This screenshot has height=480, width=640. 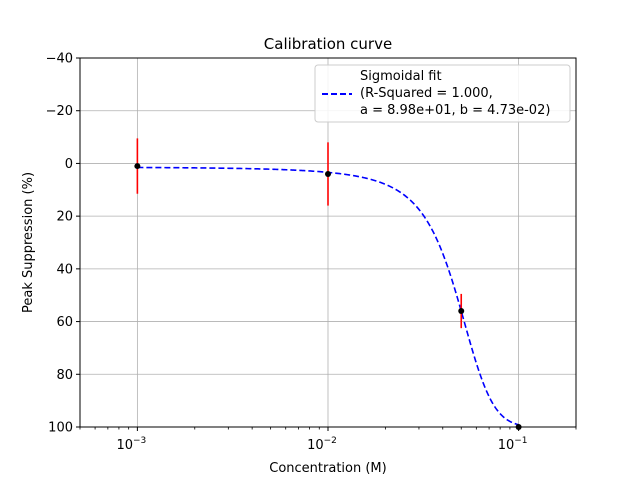 What do you see at coordinates (426, 93) in the screenshot?
I see `legend-label-line-2: (R-Squared = 1.000,` at bounding box center [426, 93].